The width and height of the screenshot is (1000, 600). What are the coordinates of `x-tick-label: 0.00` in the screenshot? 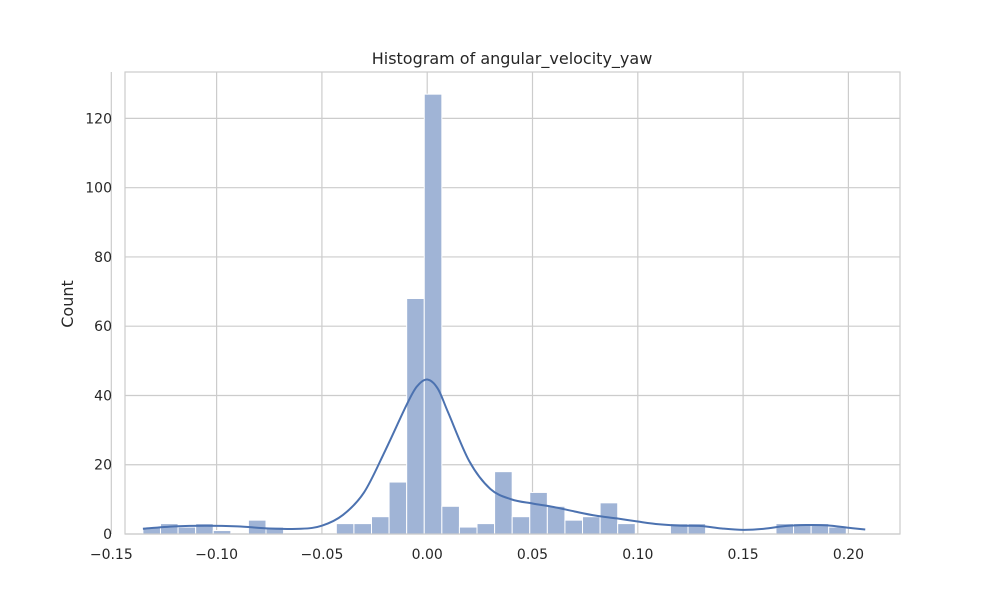 It's located at (427, 555).